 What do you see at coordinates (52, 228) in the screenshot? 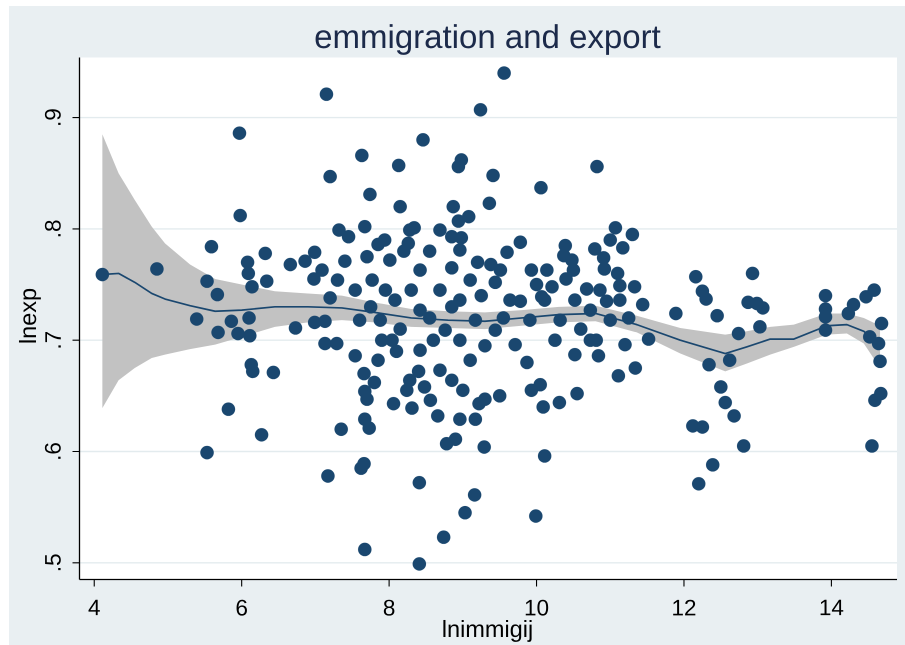
I see `y-tick-label: .8` at bounding box center [52, 228].